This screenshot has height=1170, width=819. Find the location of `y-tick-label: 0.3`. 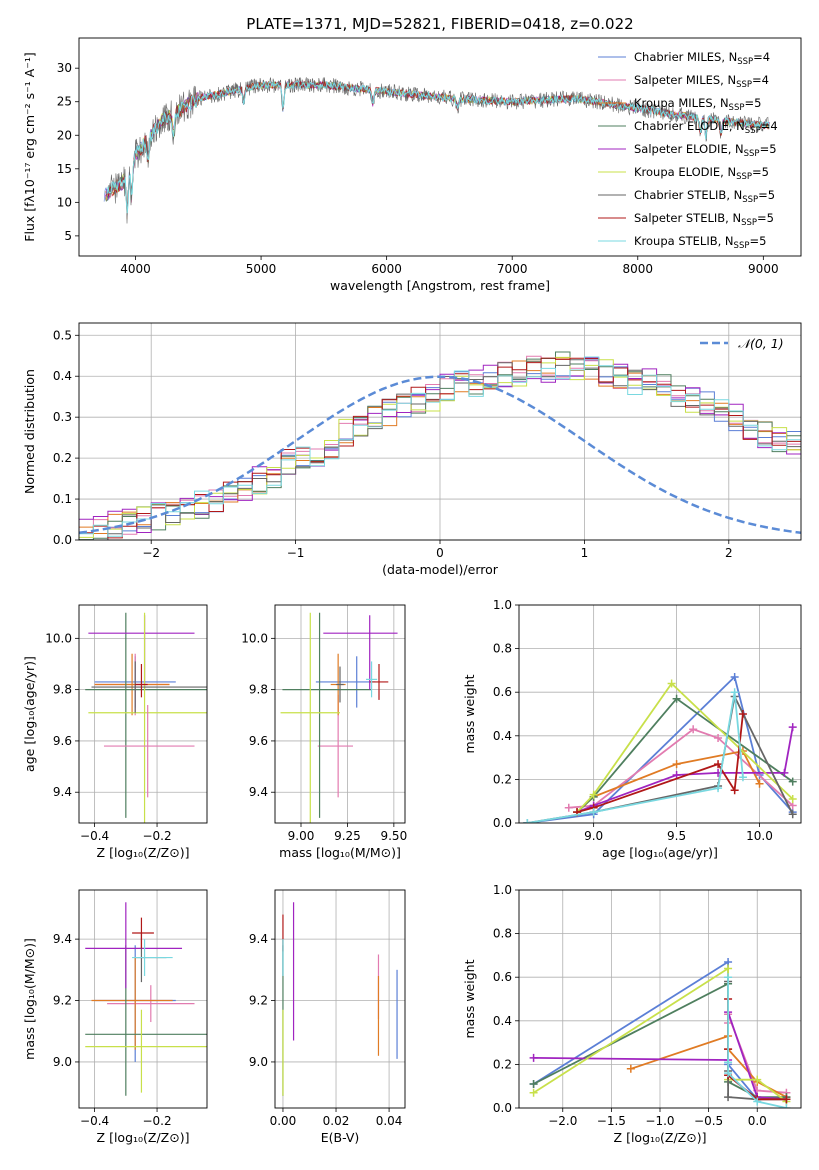

y-tick-label: 0.3 is located at coordinates (62, 417).